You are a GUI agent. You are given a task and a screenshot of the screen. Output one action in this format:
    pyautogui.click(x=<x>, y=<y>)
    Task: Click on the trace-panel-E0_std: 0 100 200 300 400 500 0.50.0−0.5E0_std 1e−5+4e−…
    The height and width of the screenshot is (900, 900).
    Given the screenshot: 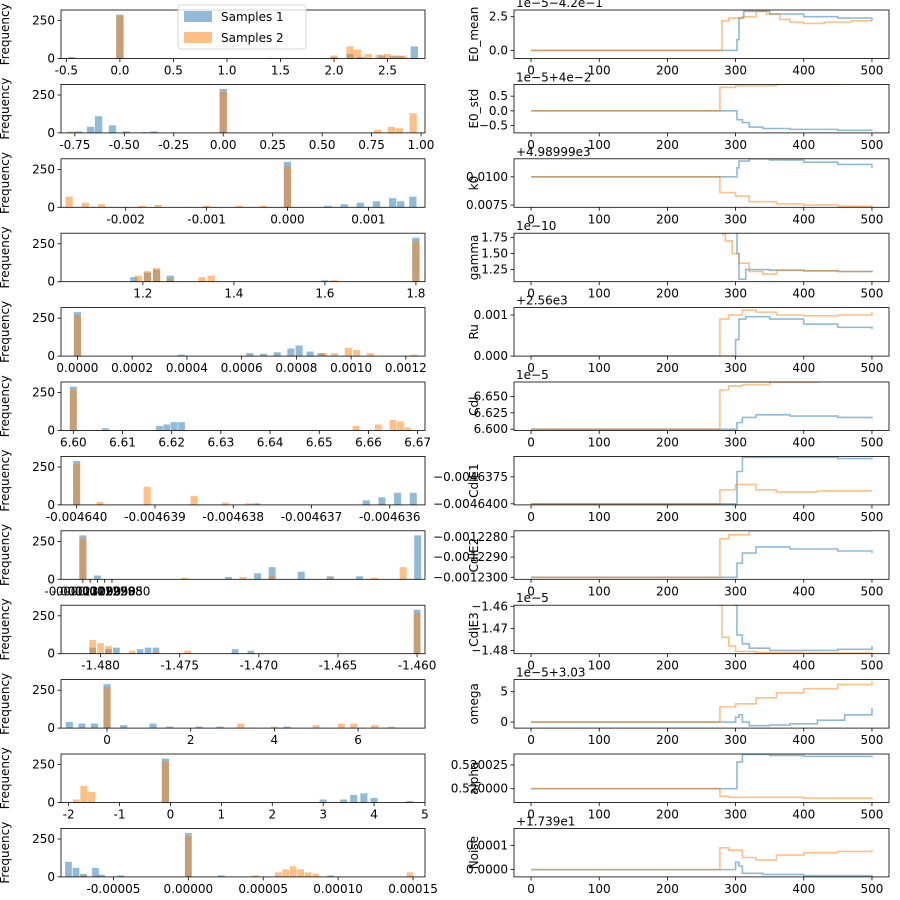 What is the action you would take?
    pyautogui.click(x=678, y=111)
    